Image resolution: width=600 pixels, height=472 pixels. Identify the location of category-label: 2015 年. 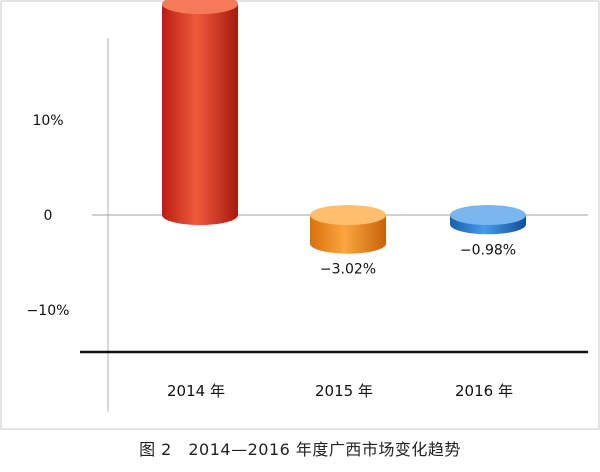
(344, 391).